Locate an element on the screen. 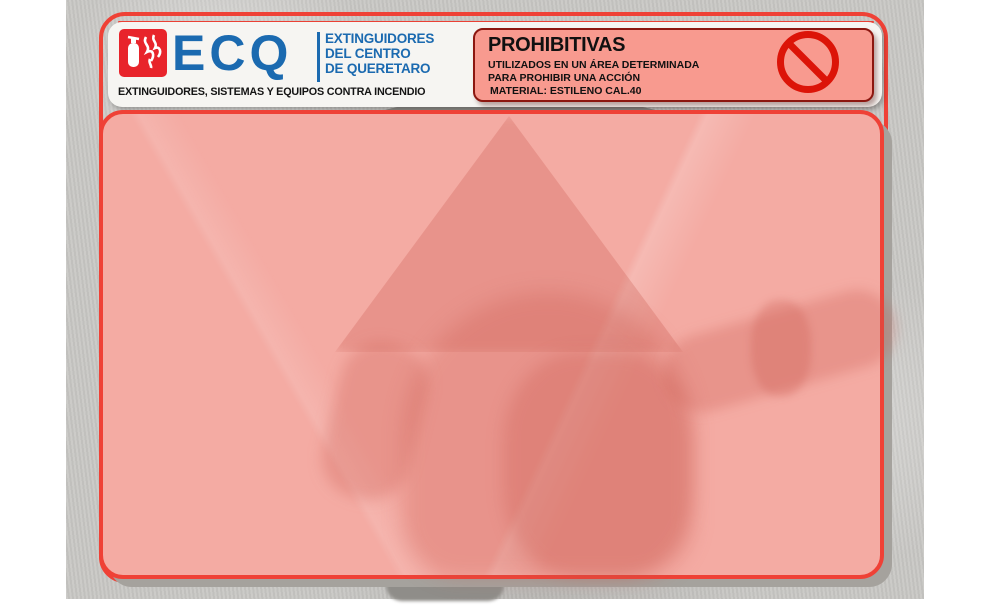 The width and height of the screenshot is (986, 607). prohibition-icon is located at coordinates (808, 62).